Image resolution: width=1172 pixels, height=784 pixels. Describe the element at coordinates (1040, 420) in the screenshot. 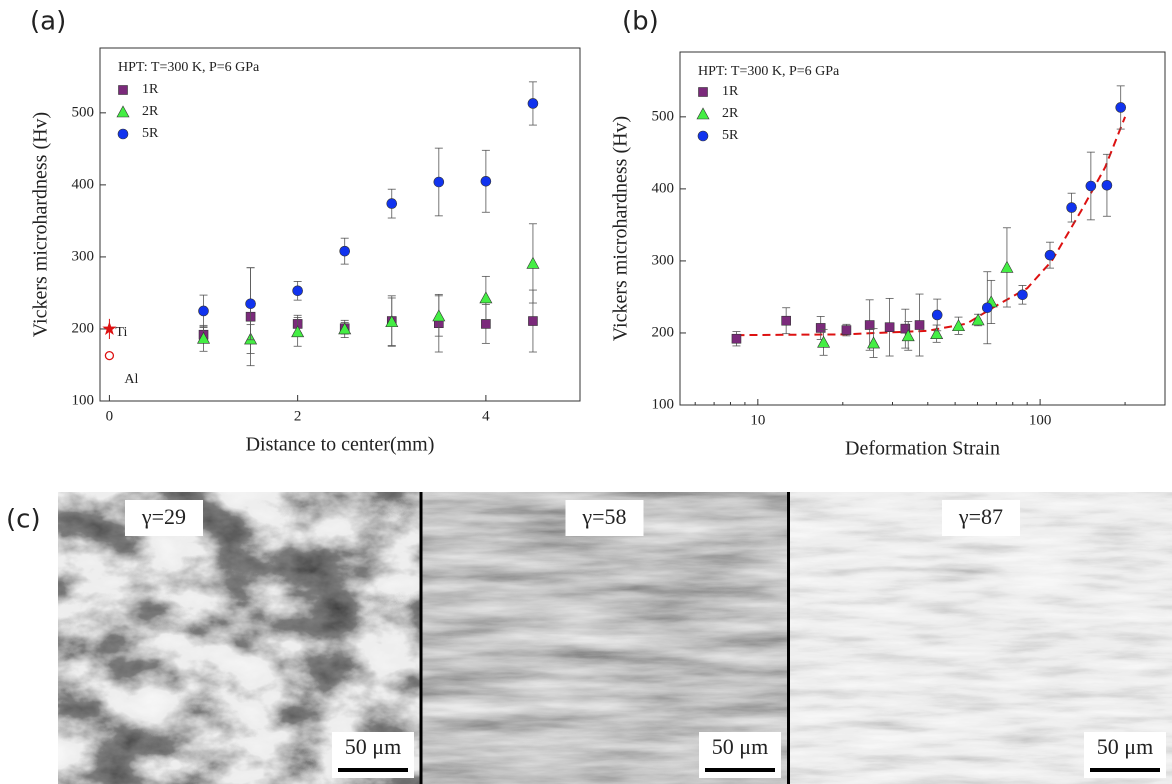

I see `x-tick-label: 100` at that location.